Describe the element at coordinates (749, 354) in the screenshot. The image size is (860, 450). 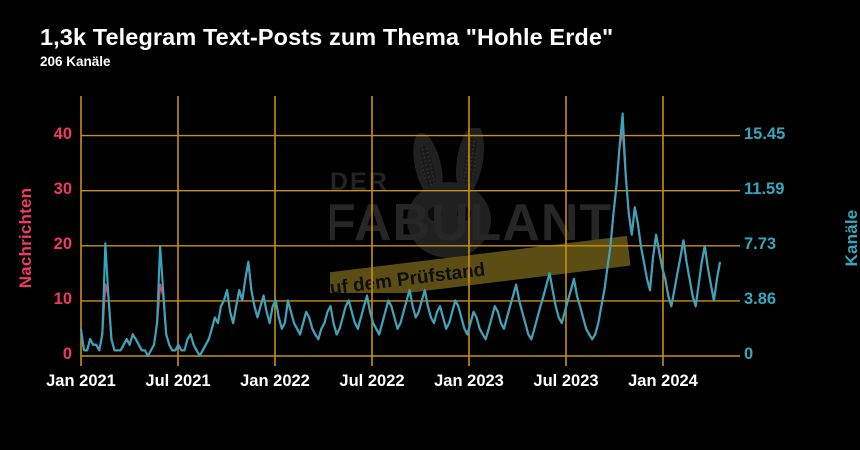
I see `y-right-tick-0: 0` at that location.